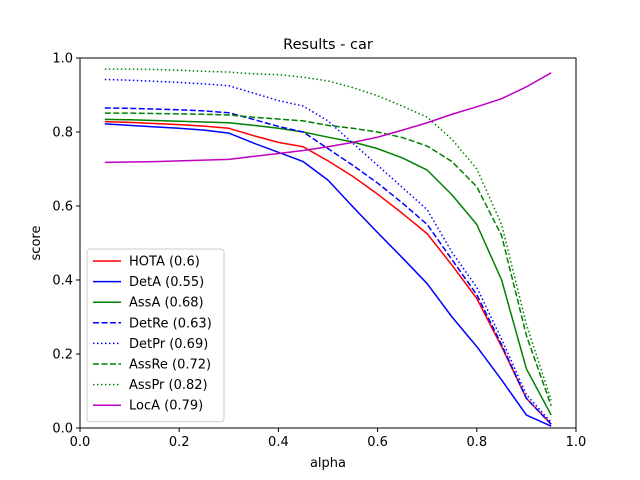 Image resolution: width=640 pixels, height=480 pixels. Describe the element at coordinates (170, 365) in the screenshot. I see `legend-label-5: AssRe (0.72)` at that location.